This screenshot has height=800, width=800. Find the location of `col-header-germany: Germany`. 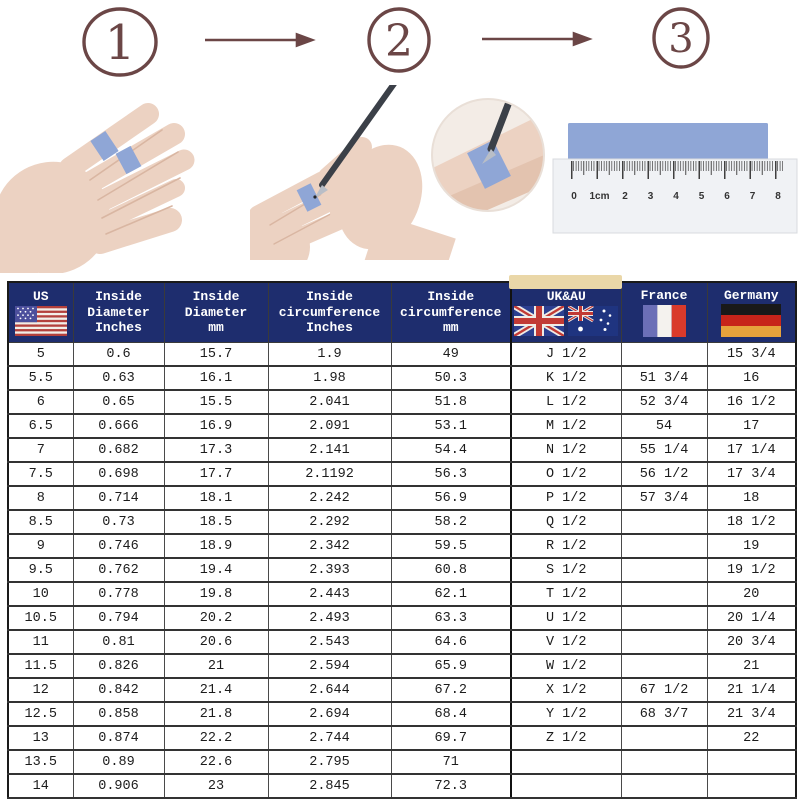

col-header-germany: Germany is located at coordinates (751, 312).